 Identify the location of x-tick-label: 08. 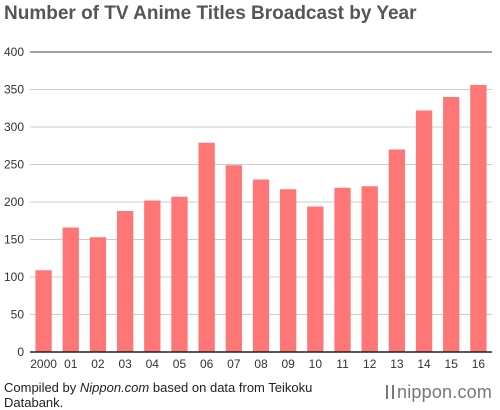
(261, 364).